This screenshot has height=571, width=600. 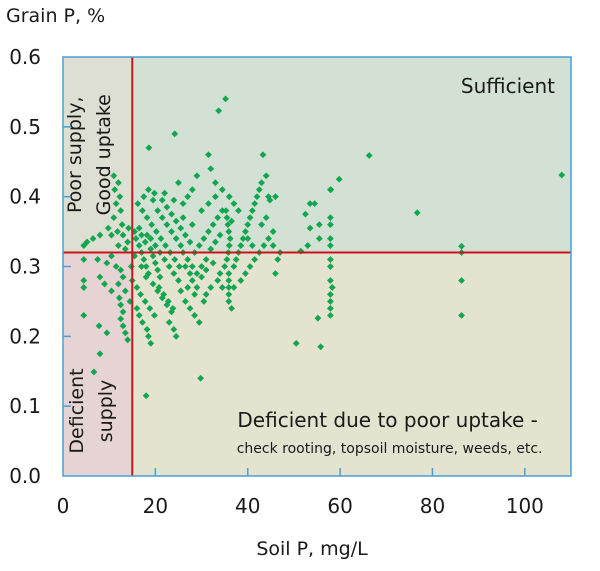 What do you see at coordinates (75, 155) in the screenshot?
I see `label-poor-supply: Poor supply,` at bounding box center [75, 155].